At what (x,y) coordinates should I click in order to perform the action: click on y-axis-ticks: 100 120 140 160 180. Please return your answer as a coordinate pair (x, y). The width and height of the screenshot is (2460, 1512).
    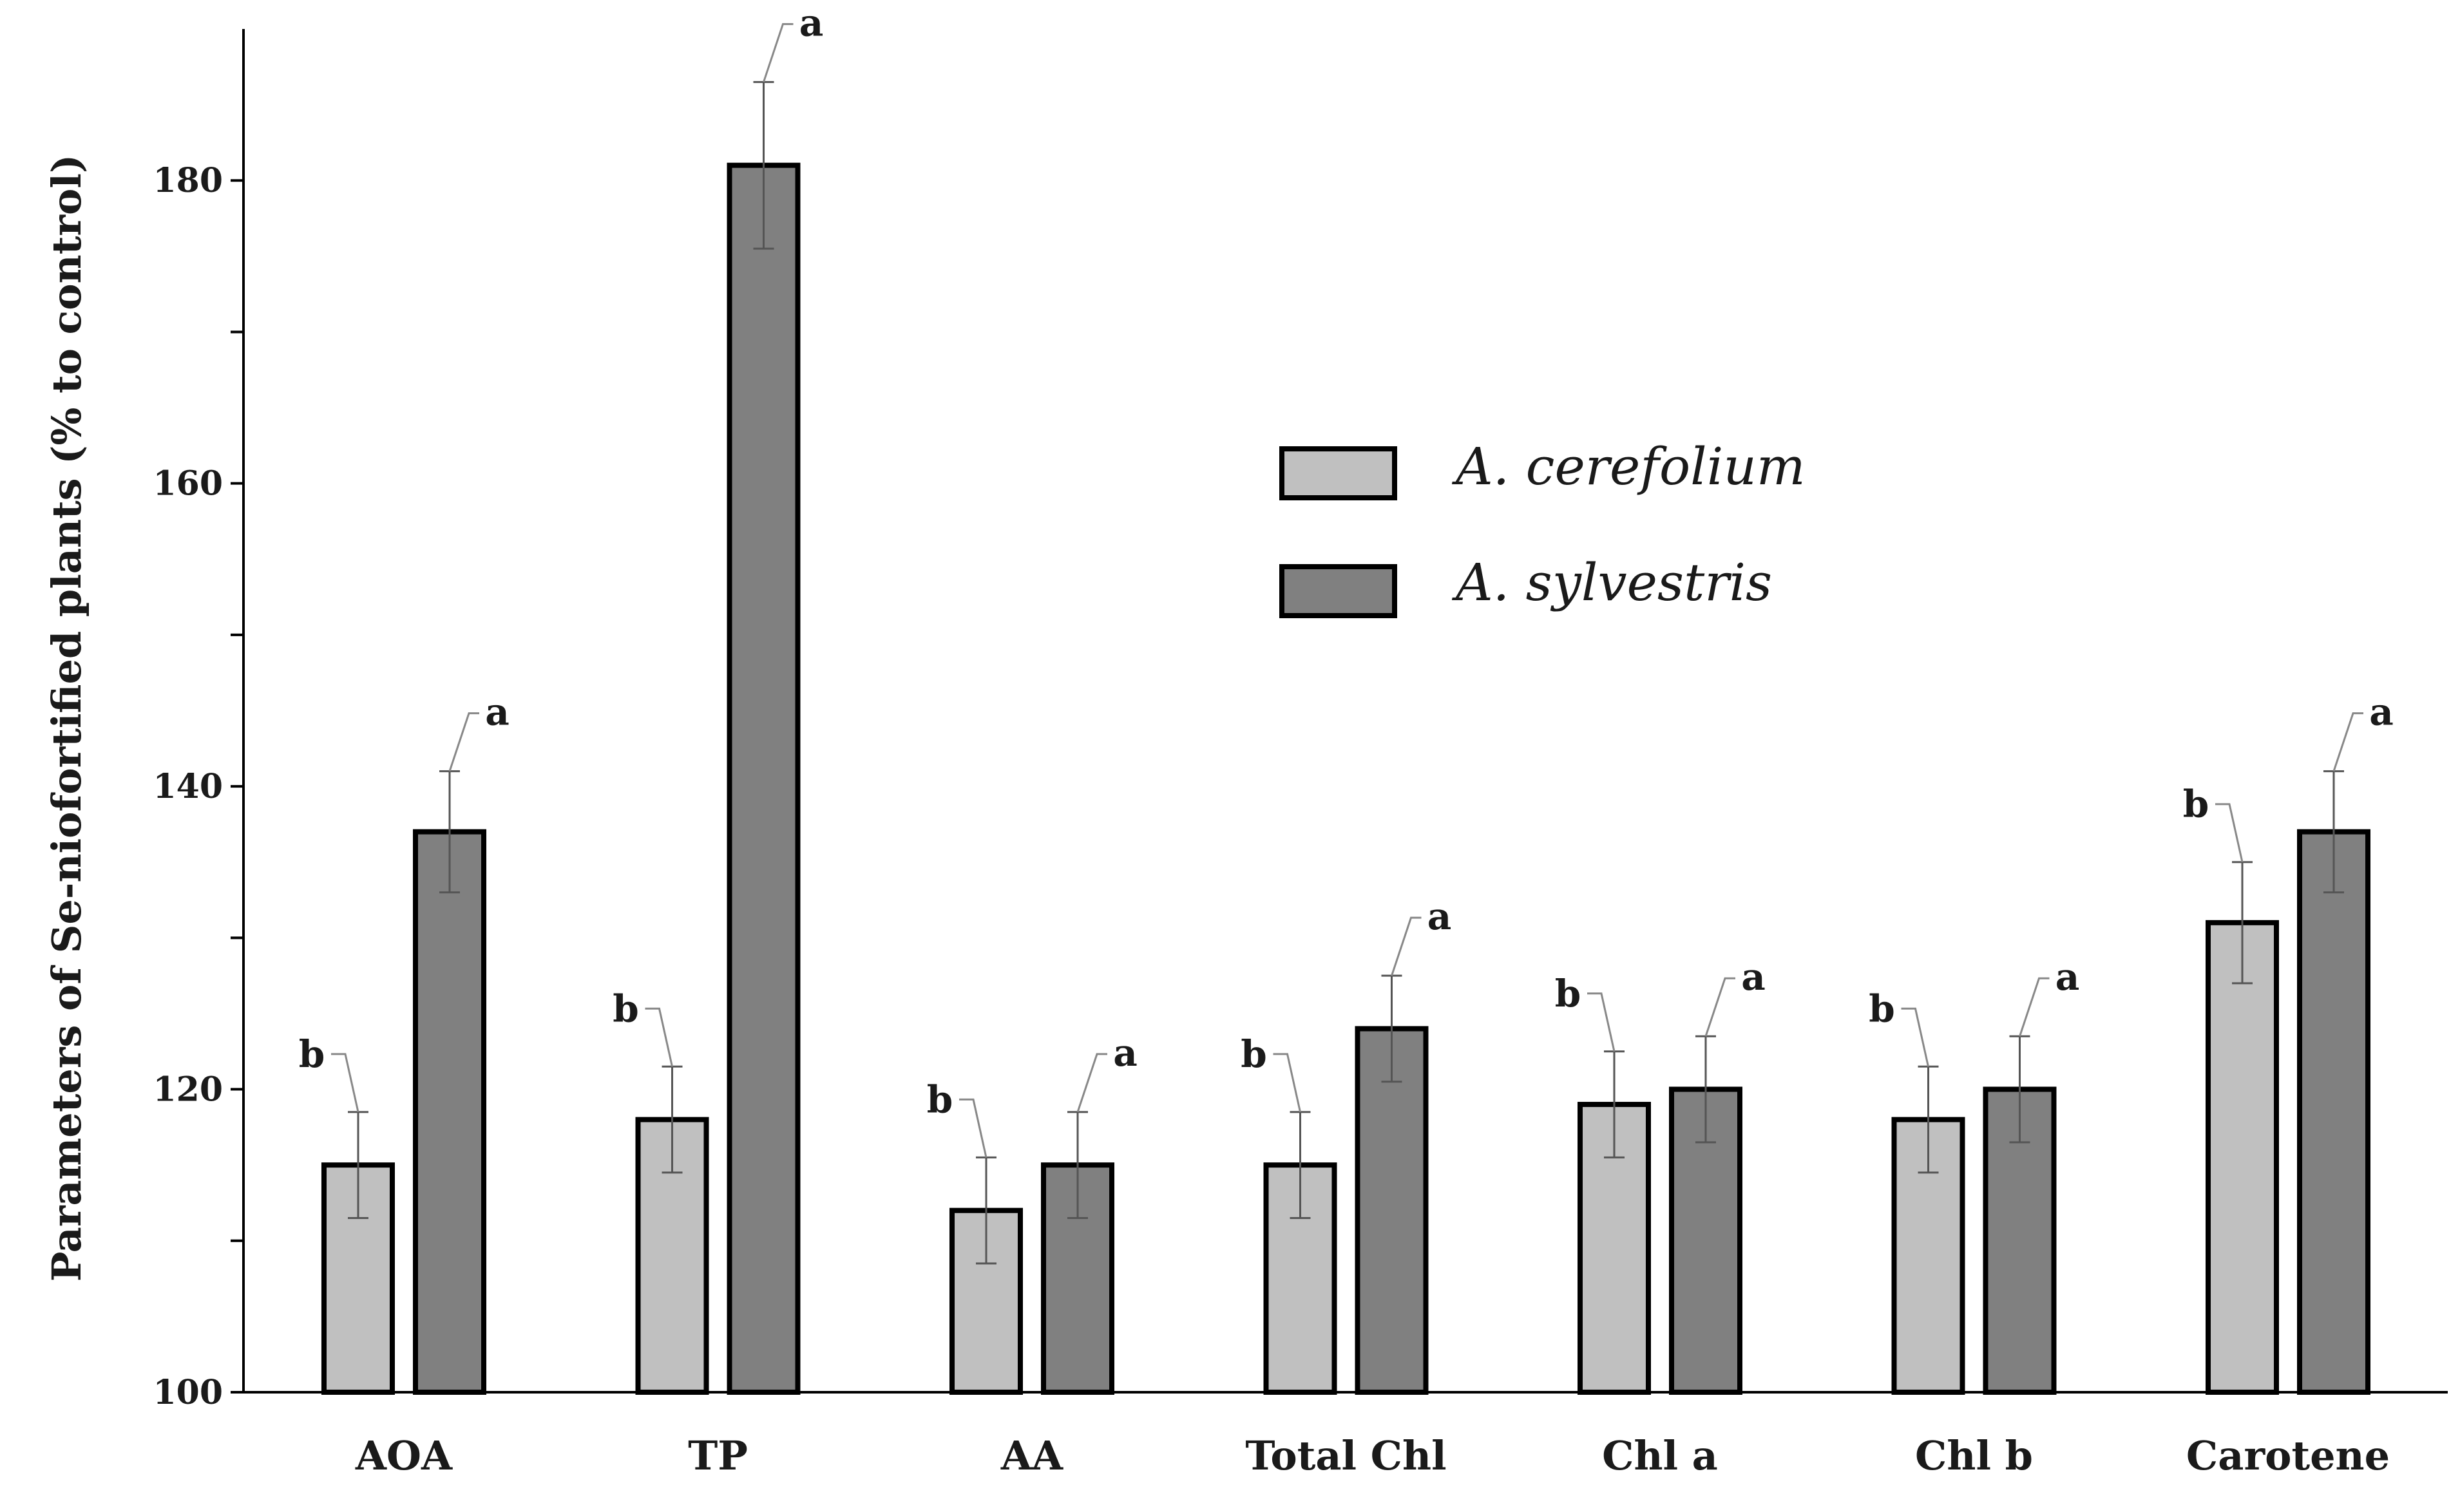
    Looking at the image, I should click on (198, 786).